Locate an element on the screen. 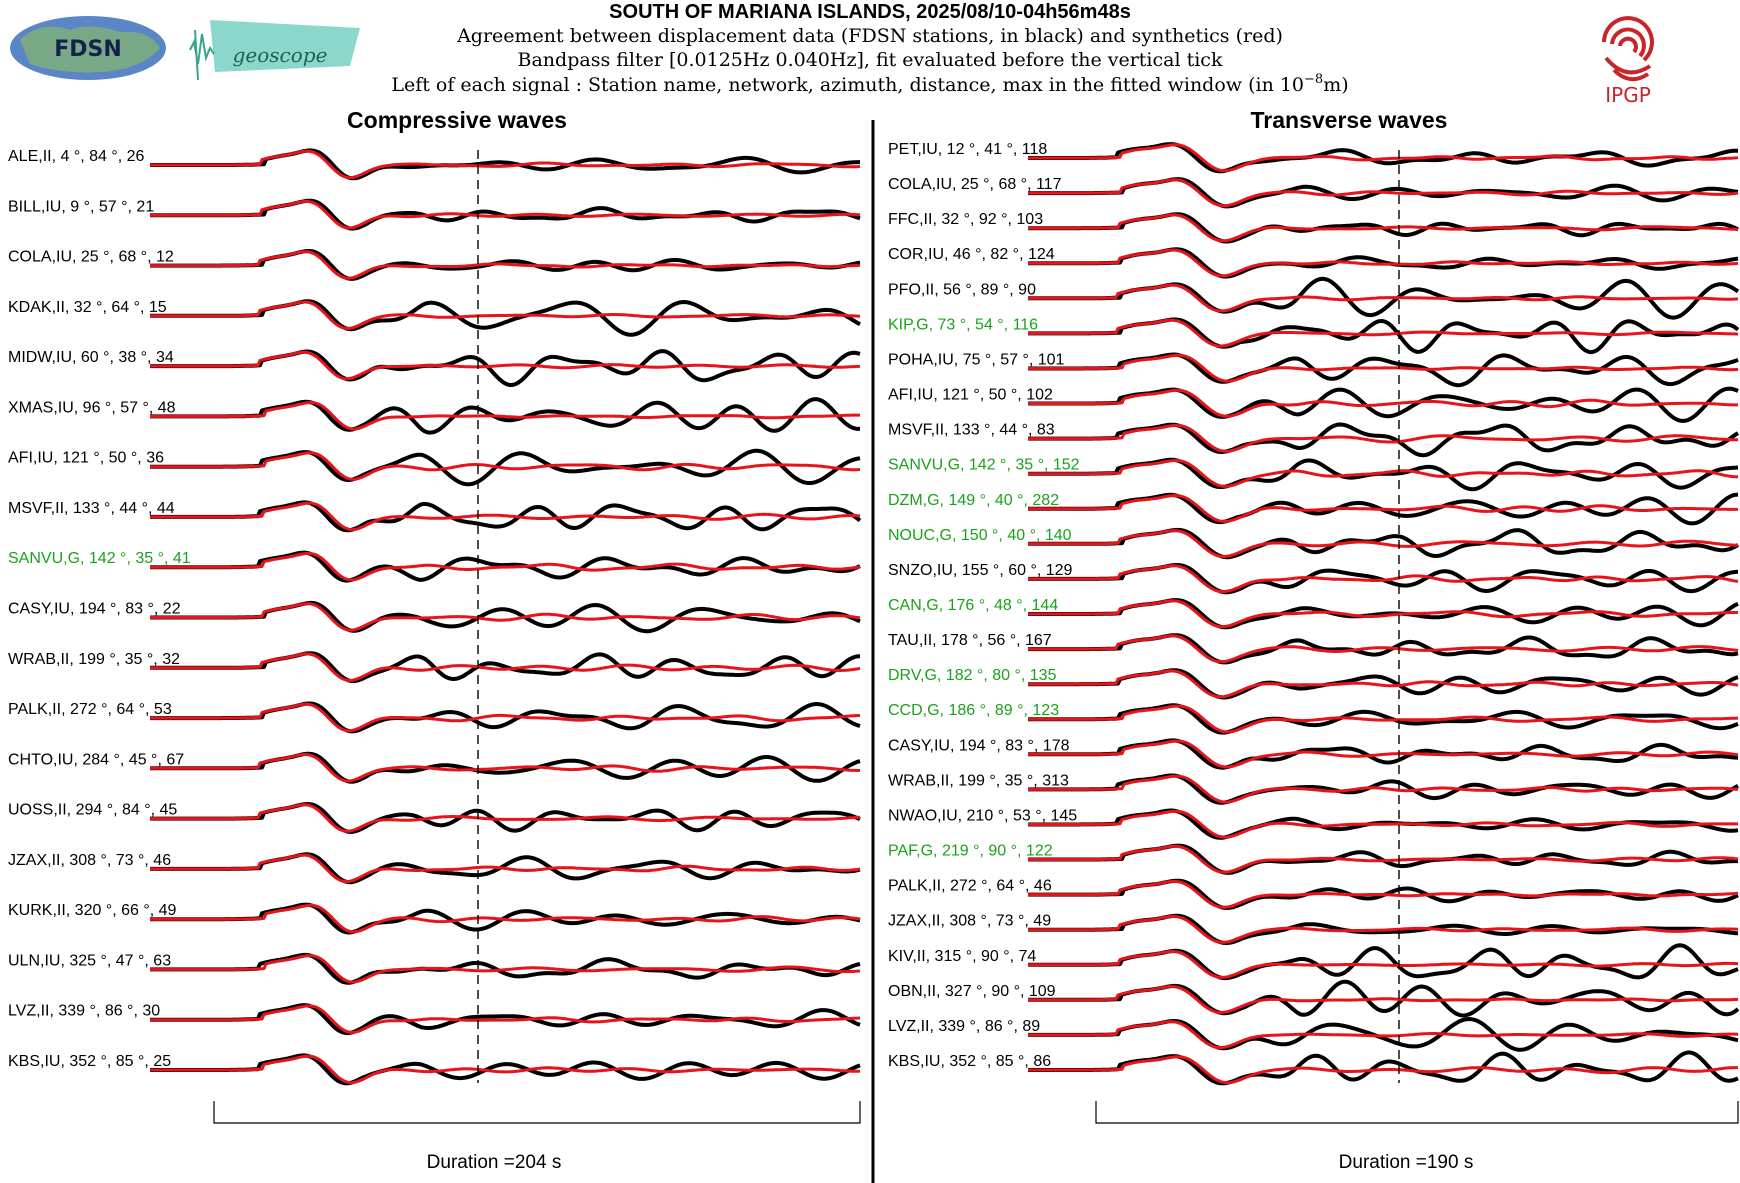 The width and height of the screenshot is (1740, 1183). fdsn-logo-text: FDSN is located at coordinates (88, 49).